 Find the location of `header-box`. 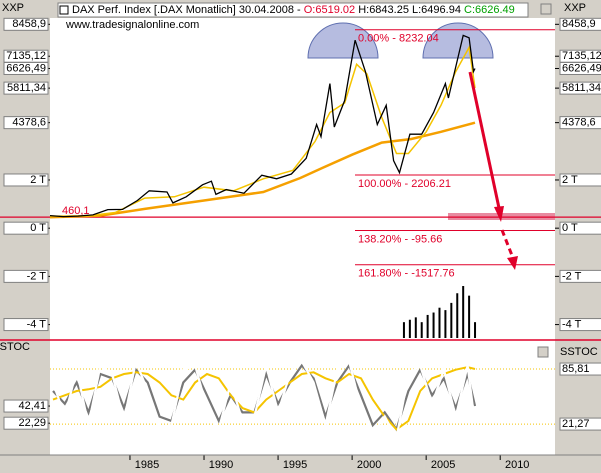

header-box is located at coordinates (293, 10).